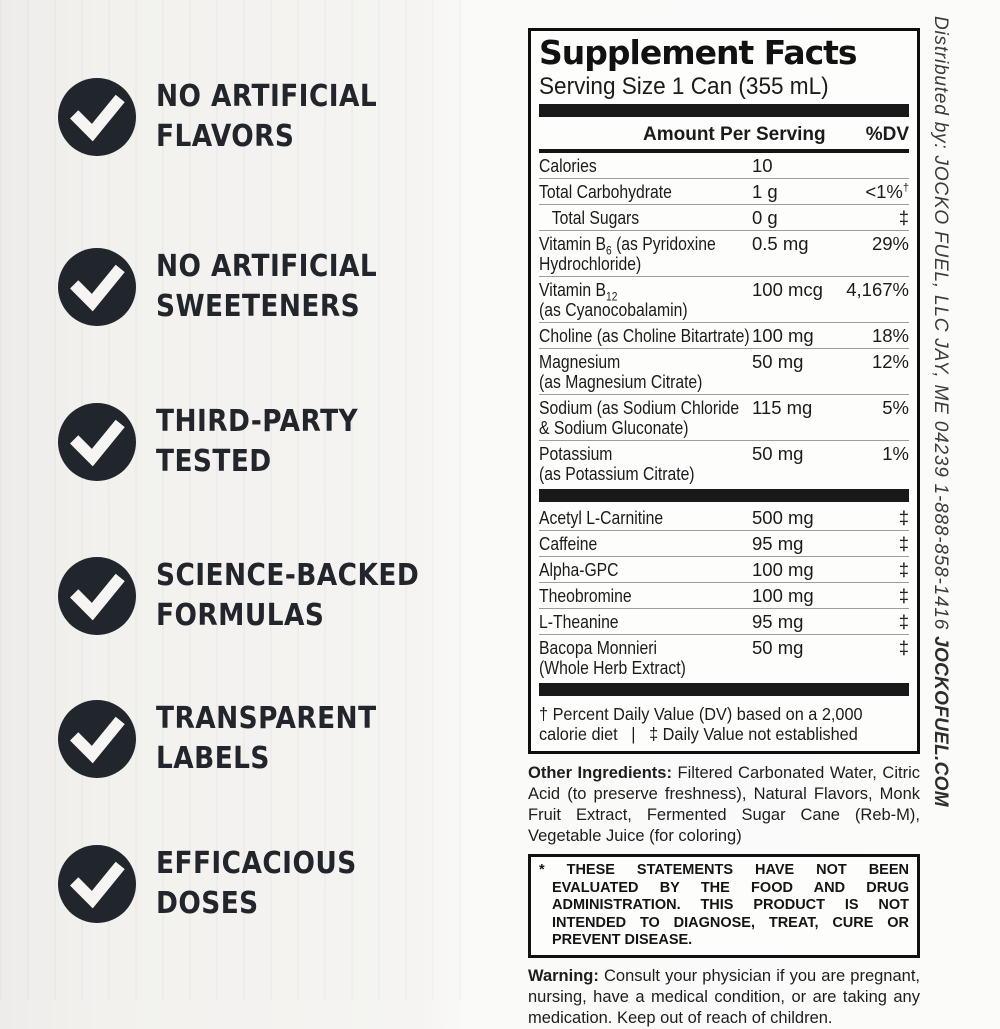 The width and height of the screenshot is (1000, 1029). What do you see at coordinates (605, 191) in the screenshot?
I see `nutrient-name: Total Carbohydrate` at bounding box center [605, 191].